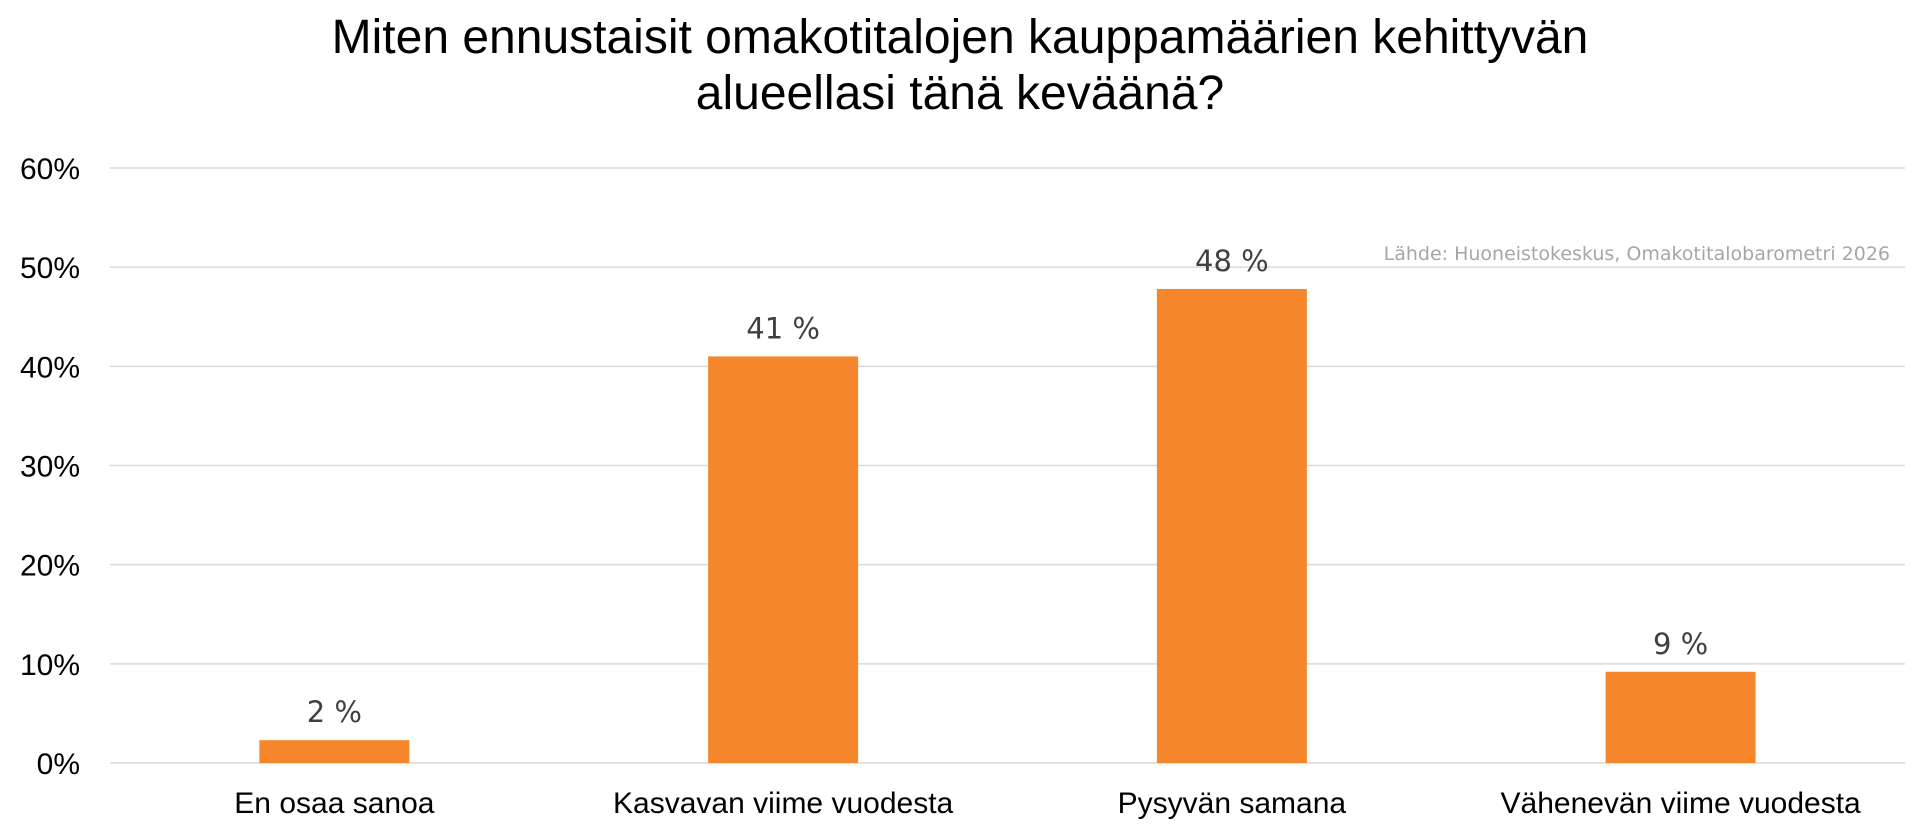  I want to click on y-tick-label: 0%, so click(58, 764).